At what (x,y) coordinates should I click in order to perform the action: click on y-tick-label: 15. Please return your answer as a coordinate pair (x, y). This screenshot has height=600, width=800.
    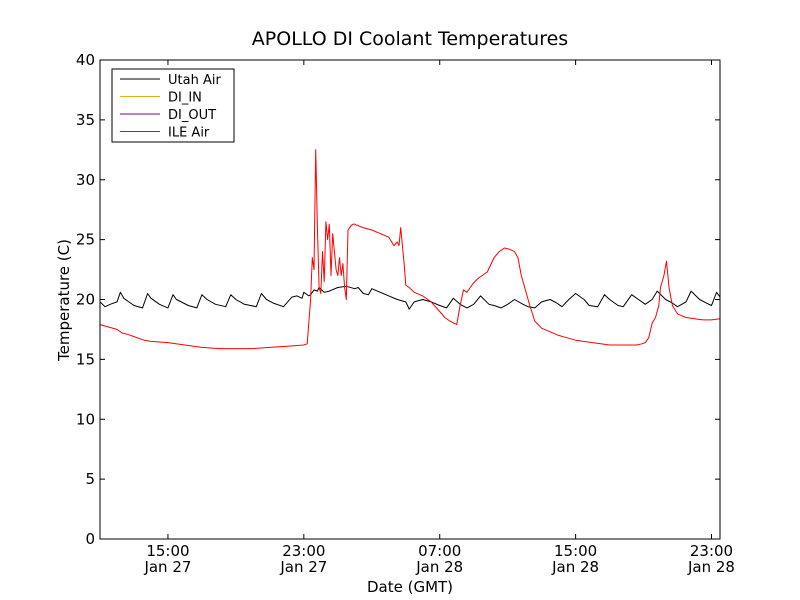
    Looking at the image, I should click on (85, 359).